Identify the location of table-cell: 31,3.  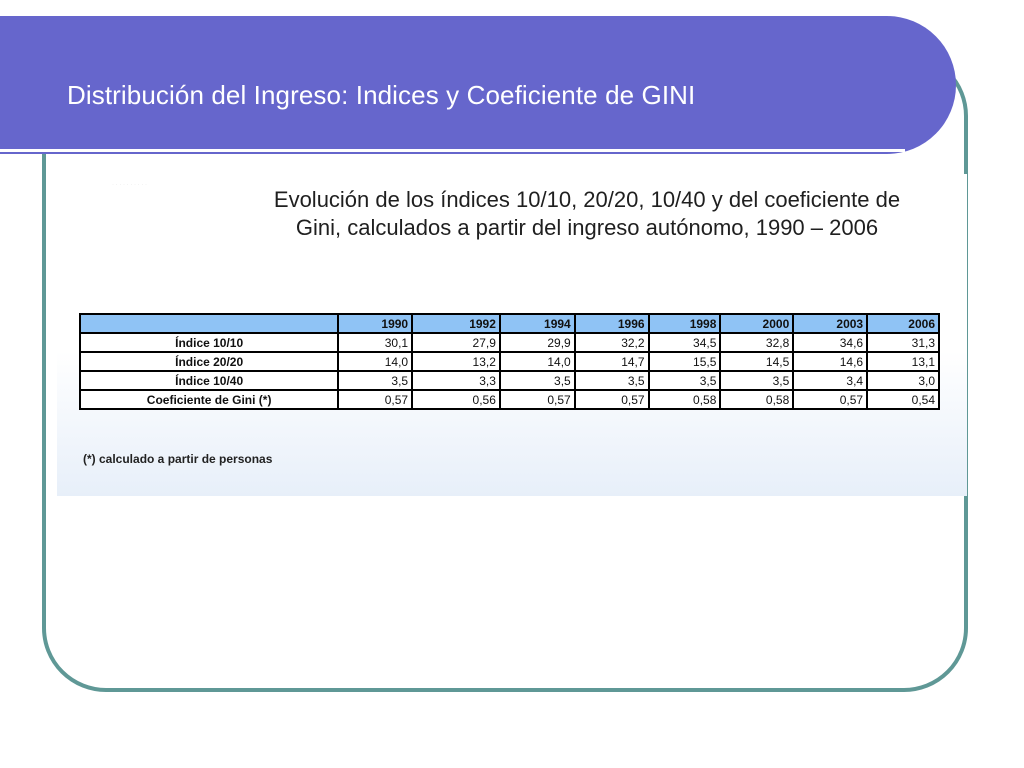
(903, 342).